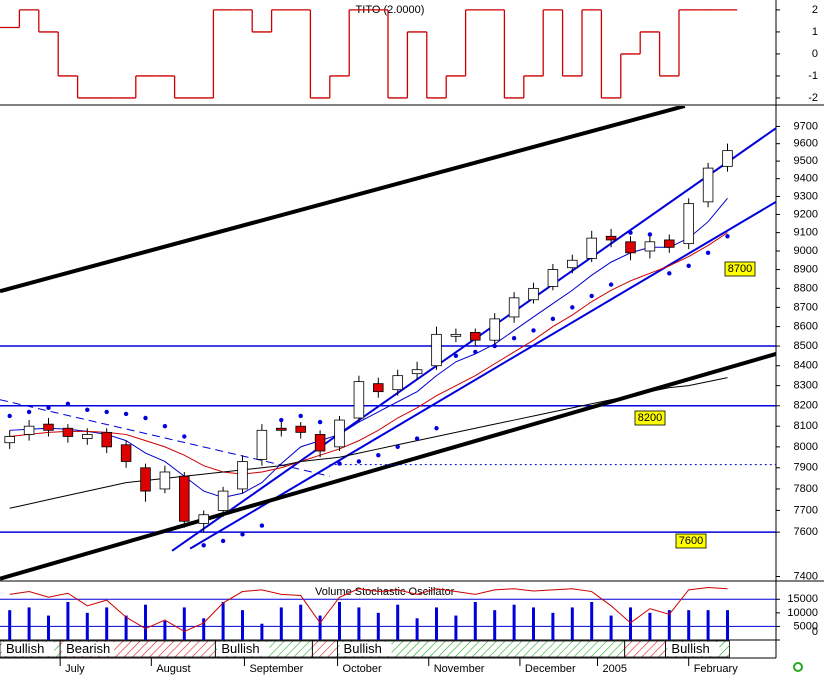 The width and height of the screenshot is (824, 680). What do you see at coordinates (716, 669) in the screenshot?
I see `x-tick-label: February` at bounding box center [716, 669].